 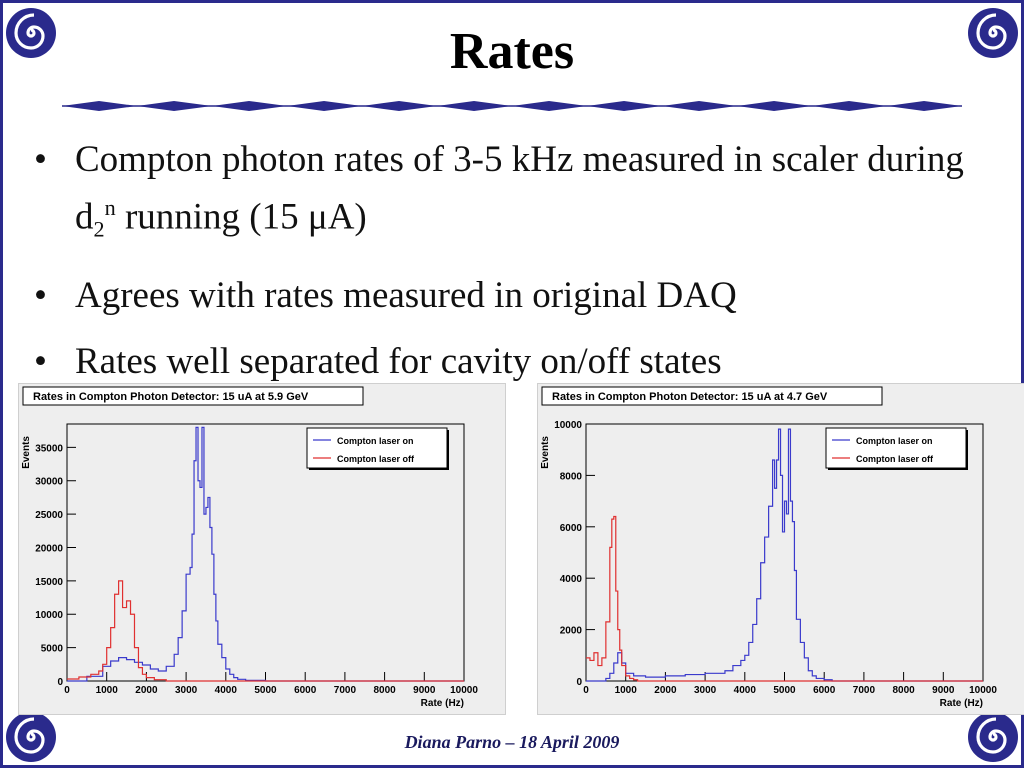 I want to click on y-tick-label: 2000, so click(x=571, y=631).